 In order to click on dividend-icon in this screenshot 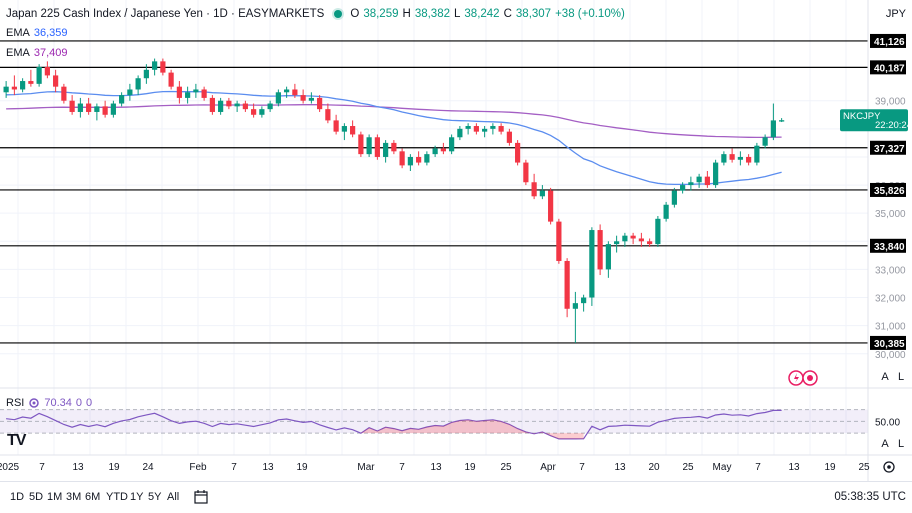, I will do `click(810, 378)`.